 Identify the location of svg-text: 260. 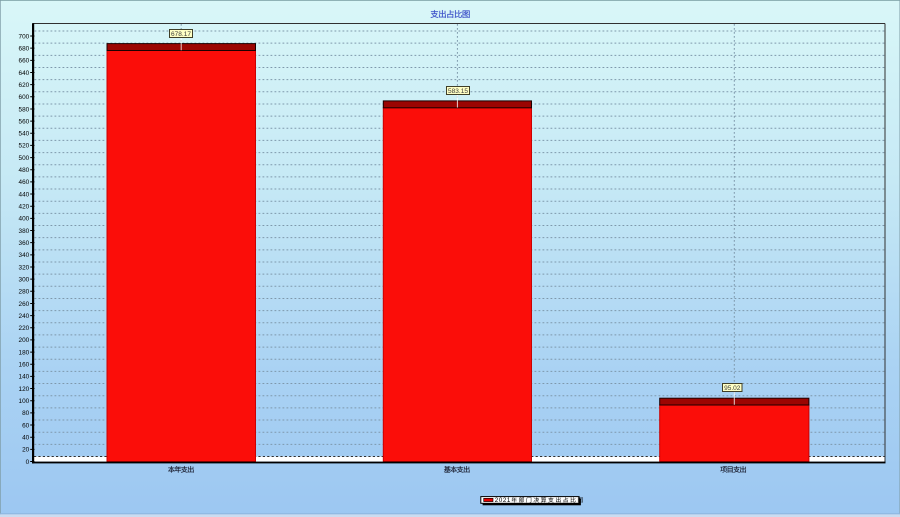
(24, 304).